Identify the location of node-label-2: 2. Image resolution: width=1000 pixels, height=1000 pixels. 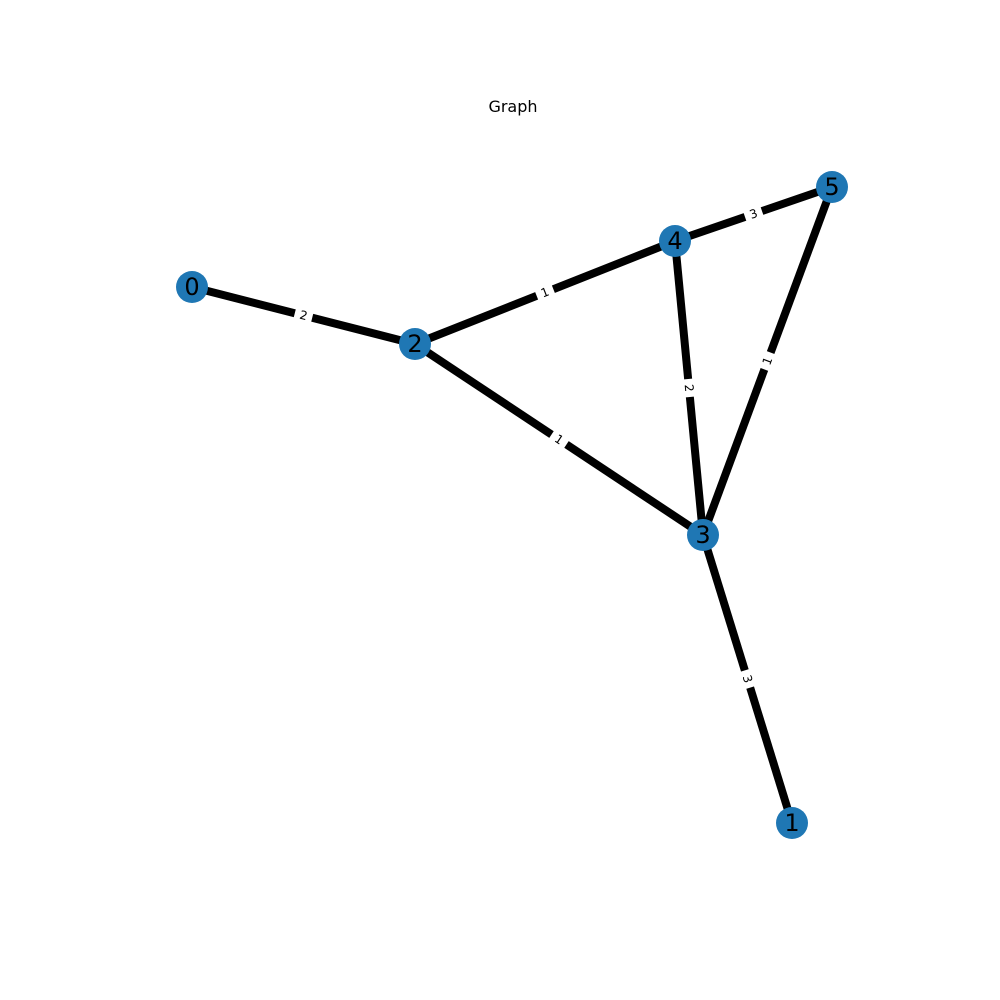
(414, 344).